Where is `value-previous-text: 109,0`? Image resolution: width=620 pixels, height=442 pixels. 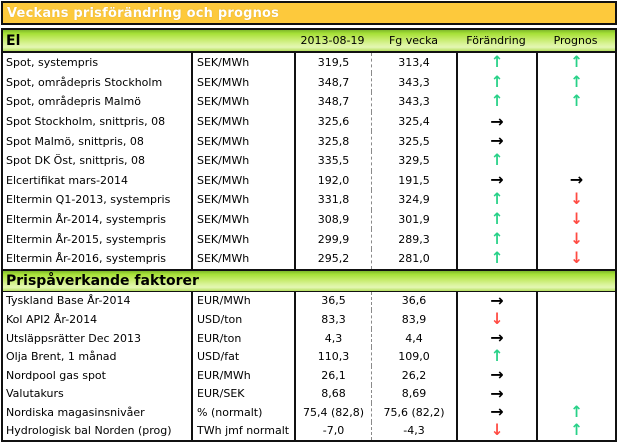
value-previous-text: 109,0 is located at coordinates (414, 357).